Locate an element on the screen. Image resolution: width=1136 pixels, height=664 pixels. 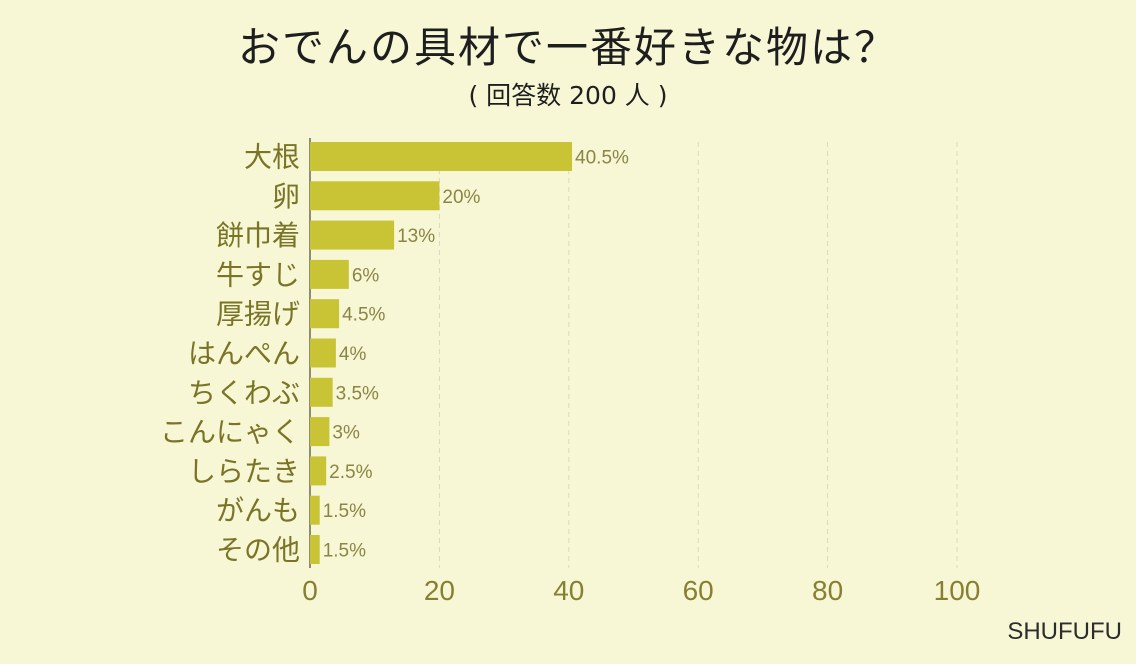
data-label: 3.5% is located at coordinates (357, 393).